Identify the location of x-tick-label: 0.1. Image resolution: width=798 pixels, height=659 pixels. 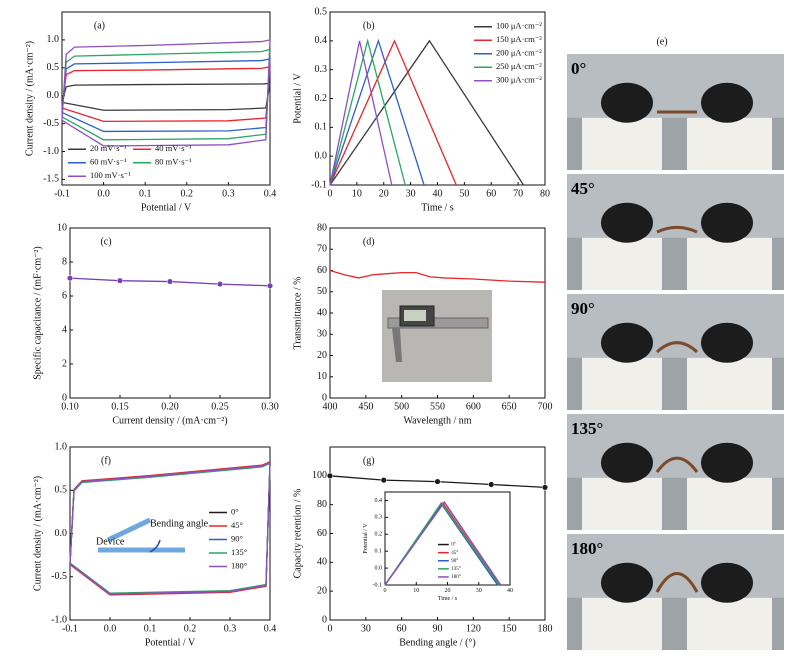
(150, 628).